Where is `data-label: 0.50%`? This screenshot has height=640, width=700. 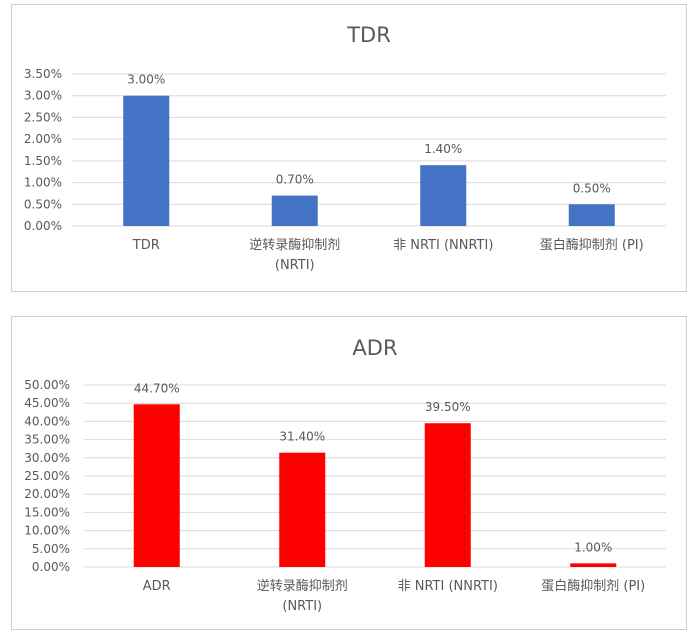 data-label: 0.50% is located at coordinates (592, 188).